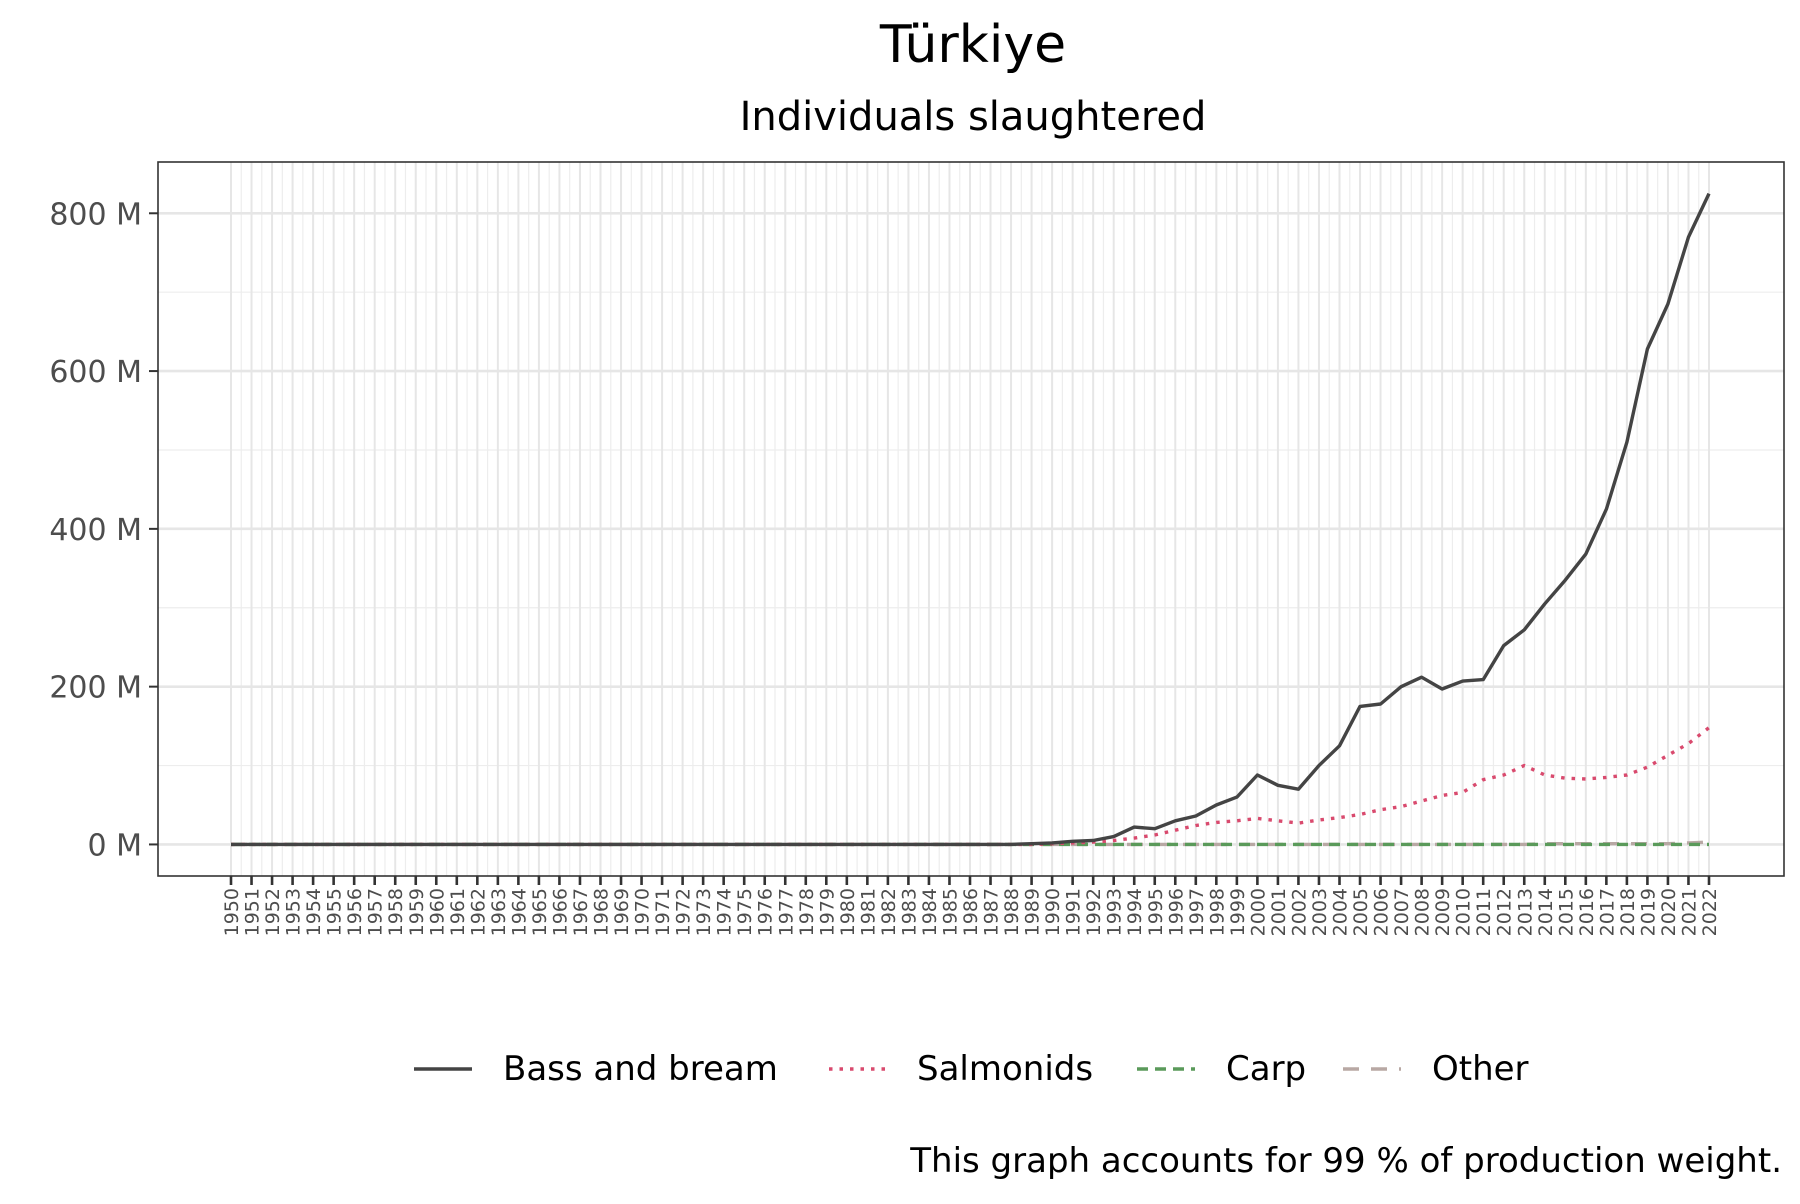 Image resolution: width=1800 pixels, height=1204 pixels. I want to click on x-tick-label: 1968, so click(602, 912).